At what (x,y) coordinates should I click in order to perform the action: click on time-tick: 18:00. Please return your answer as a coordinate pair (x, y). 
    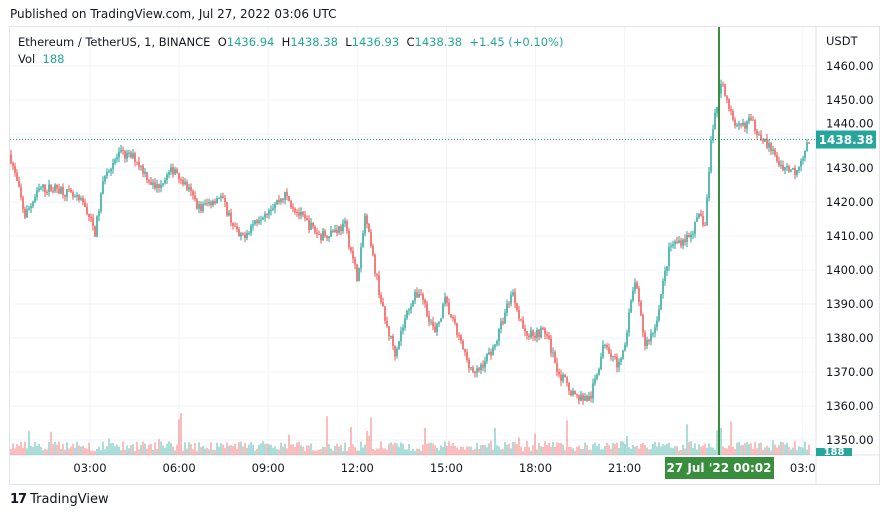
    Looking at the image, I should click on (535, 468).